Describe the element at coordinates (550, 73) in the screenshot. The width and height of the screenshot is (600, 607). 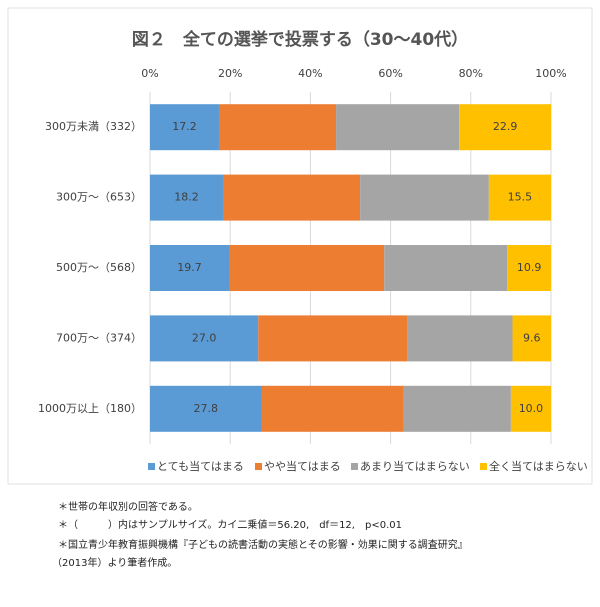
I see `x-tick-label: 100%` at that location.